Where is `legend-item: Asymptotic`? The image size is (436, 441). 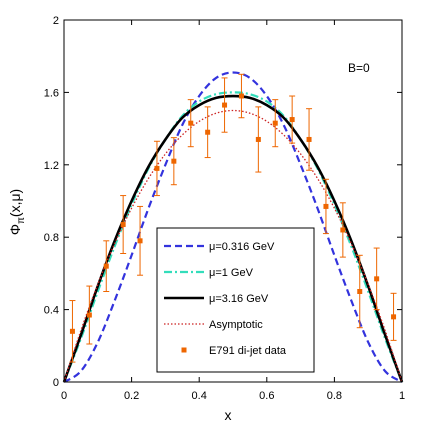
legend-item: Asymptotic is located at coordinates (213, 325).